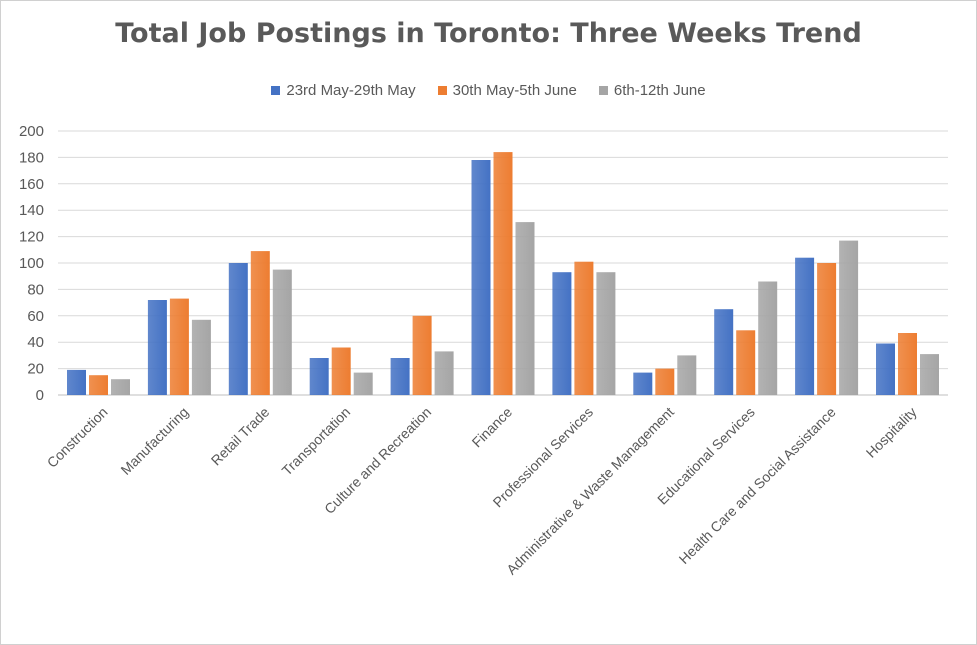  Describe the element at coordinates (40, 395) in the screenshot. I see `y-tick-label: 0` at that location.